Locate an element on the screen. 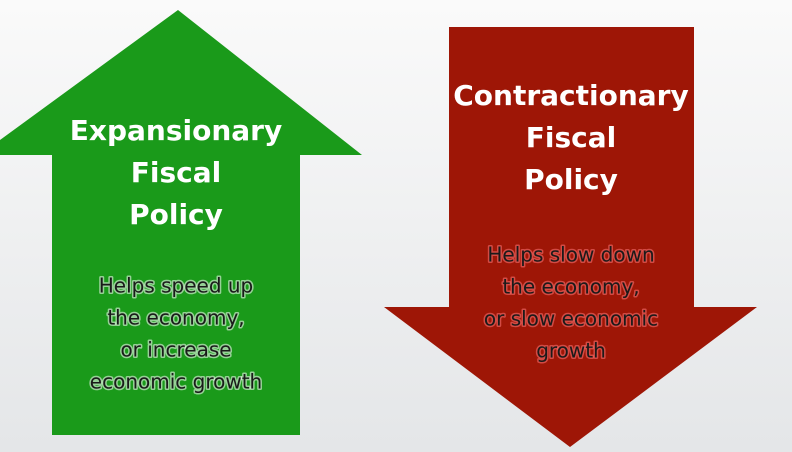  arrow-description: economic growth is located at coordinates (176, 382).